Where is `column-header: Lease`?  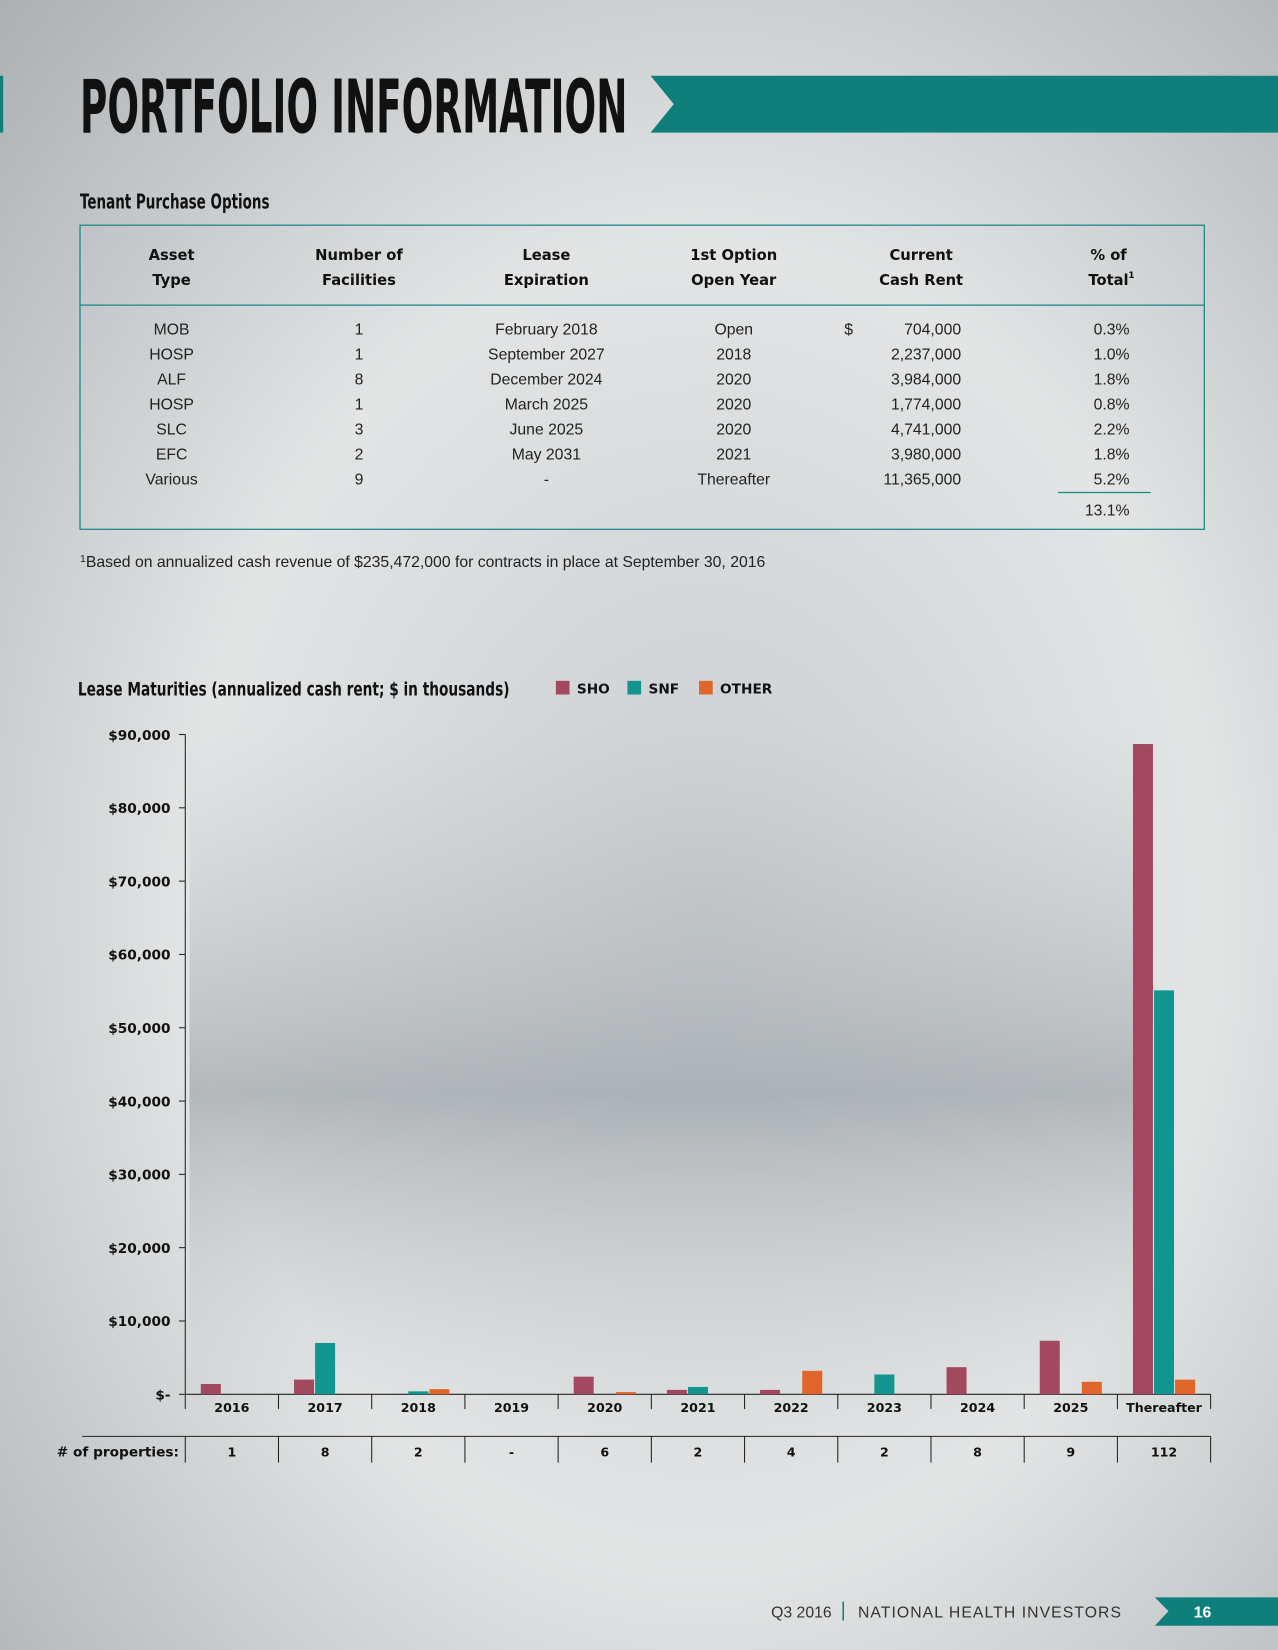
column-header: Lease is located at coordinates (546, 255).